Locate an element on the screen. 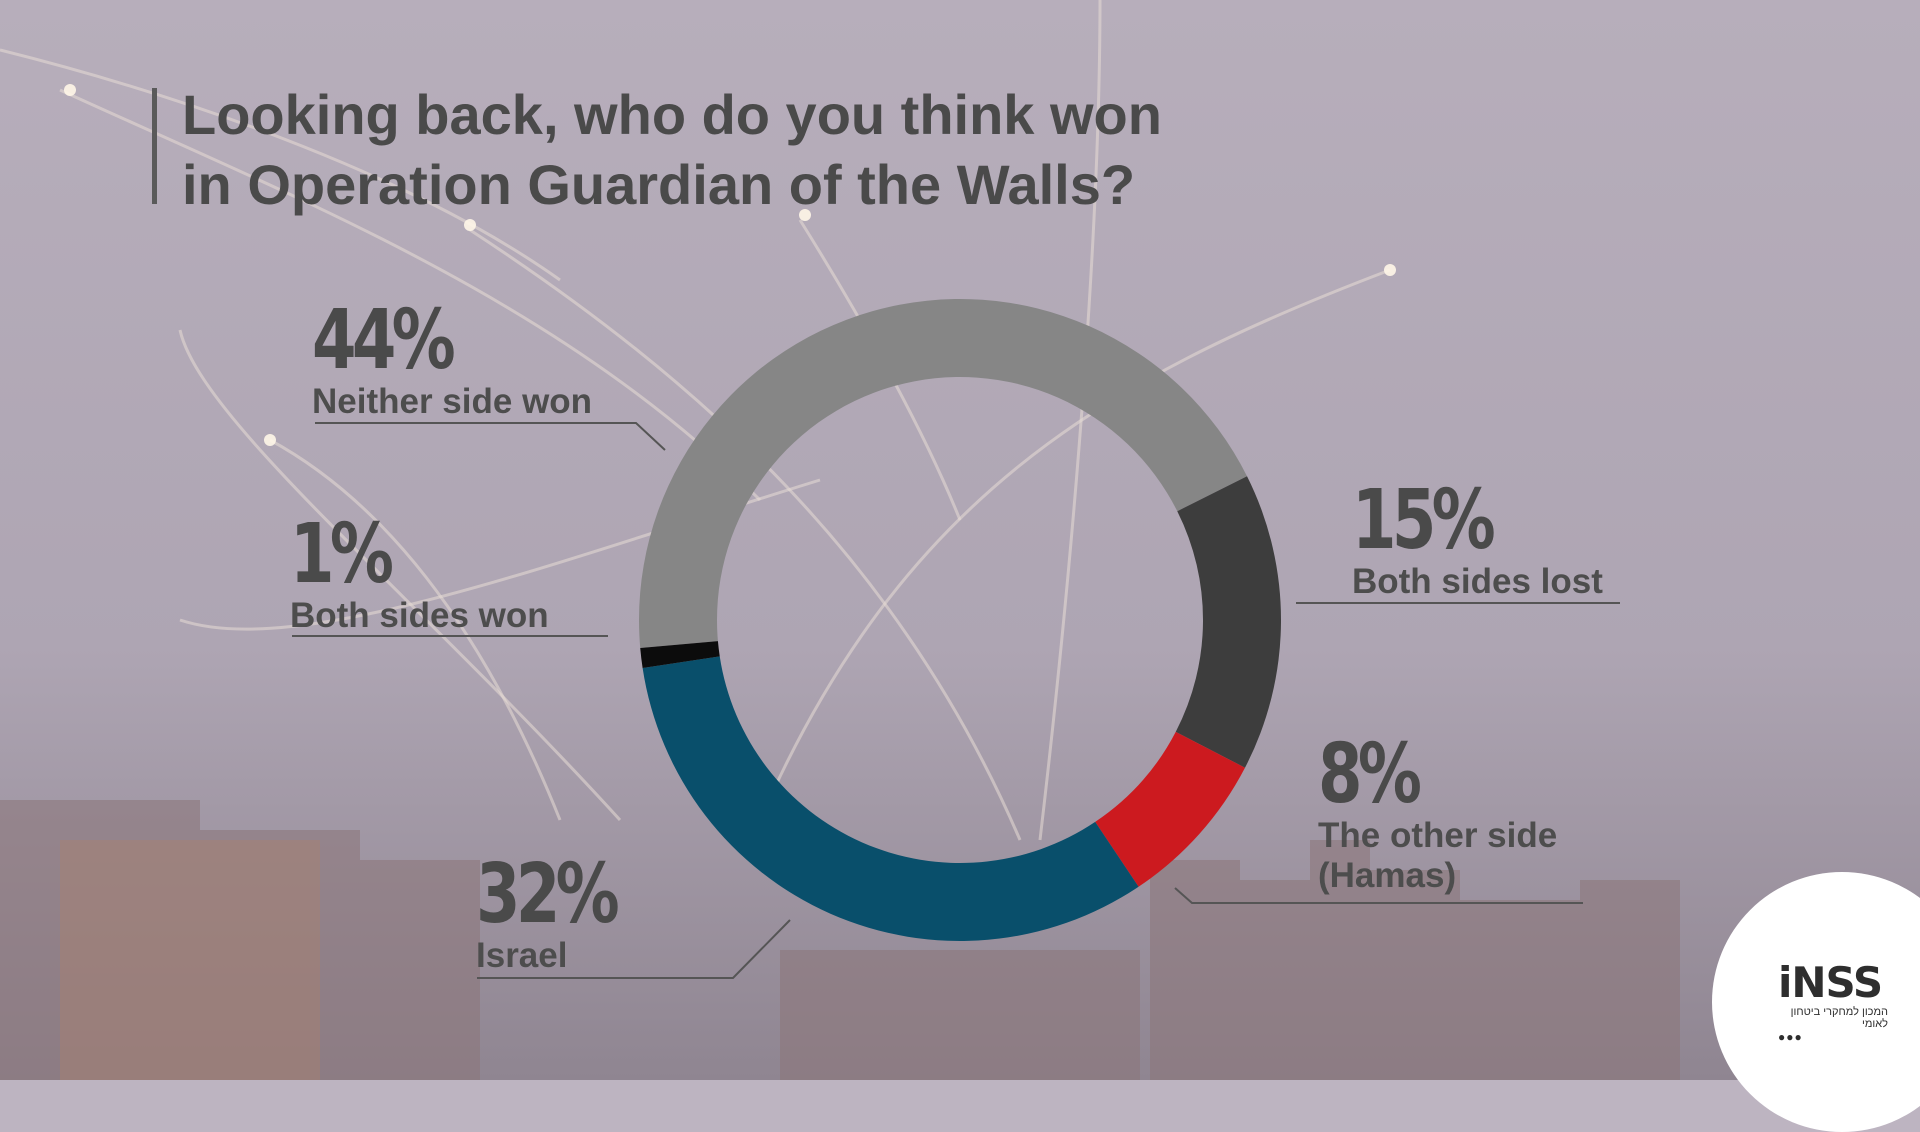 This screenshot has height=1132, width=1920. logo-dots-icon: ●●● is located at coordinates (1790, 1037).